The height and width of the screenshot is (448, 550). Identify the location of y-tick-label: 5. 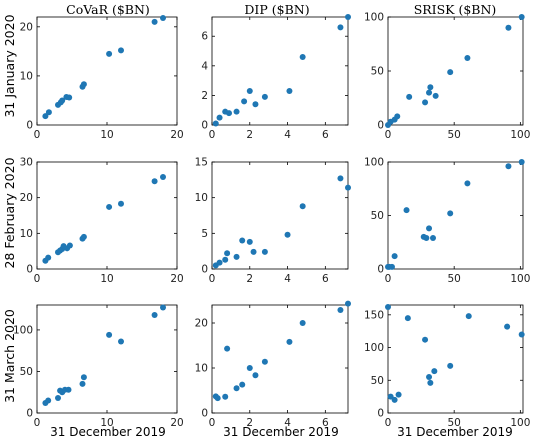
(204, 234).